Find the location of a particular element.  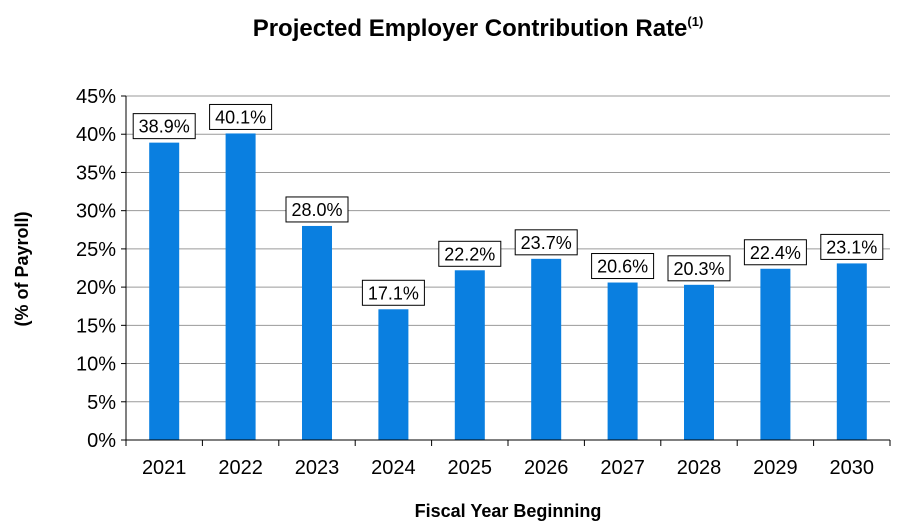

bar-2023 is located at coordinates (317, 332).